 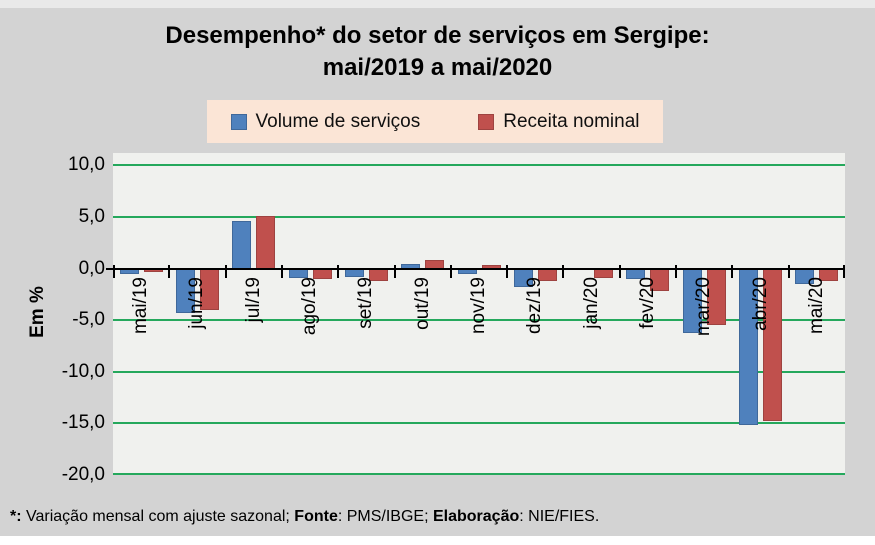 What do you see at coordinates (16, 516) in the screenshot?
I see `footnote-segment: *:` at bounding box center [16, 516].